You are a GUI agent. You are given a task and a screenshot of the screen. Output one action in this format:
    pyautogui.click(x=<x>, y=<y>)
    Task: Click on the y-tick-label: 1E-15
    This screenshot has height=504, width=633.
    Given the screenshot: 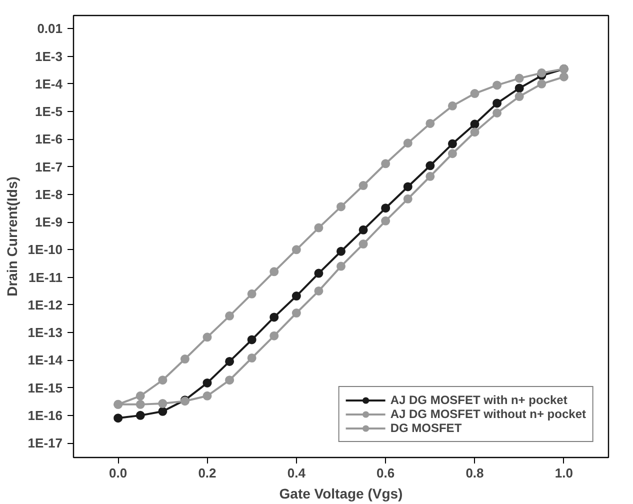 What is the action you would take?
    pyautogui.click(x=45, y=388)
    